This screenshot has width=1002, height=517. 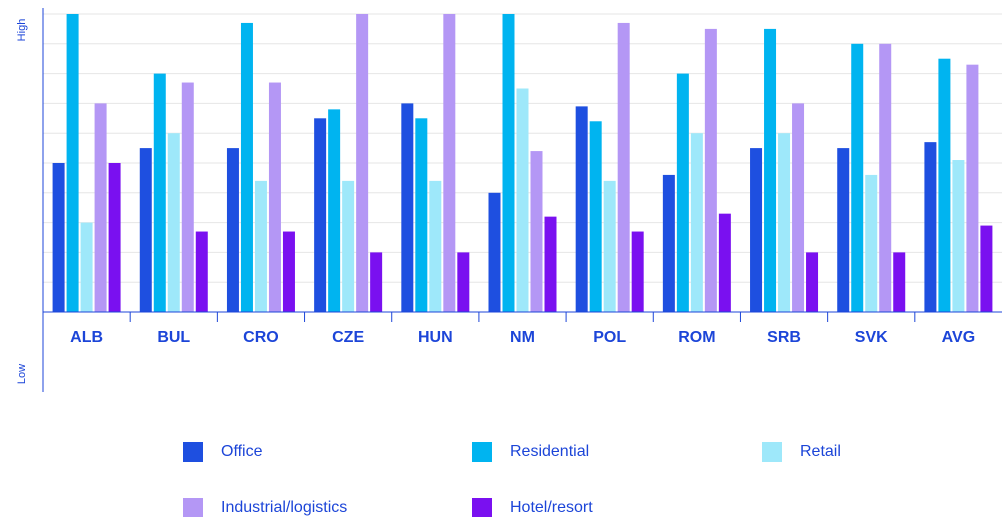 I want to click on x-tick-label: SVK, so click(x=871, y=337).